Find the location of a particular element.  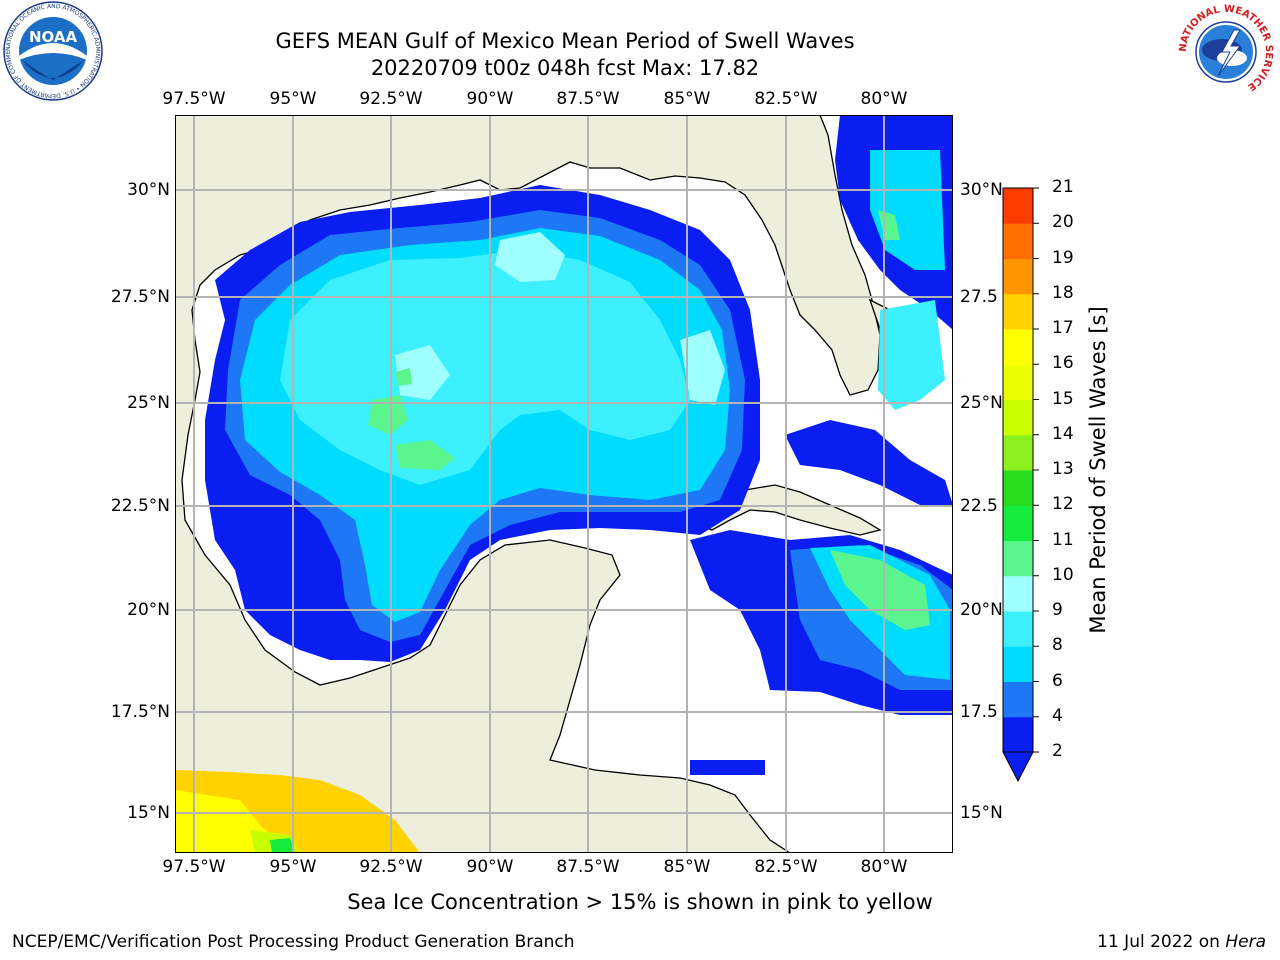

lat-label-left: 27.5°N is located at coordinates (140, 297).